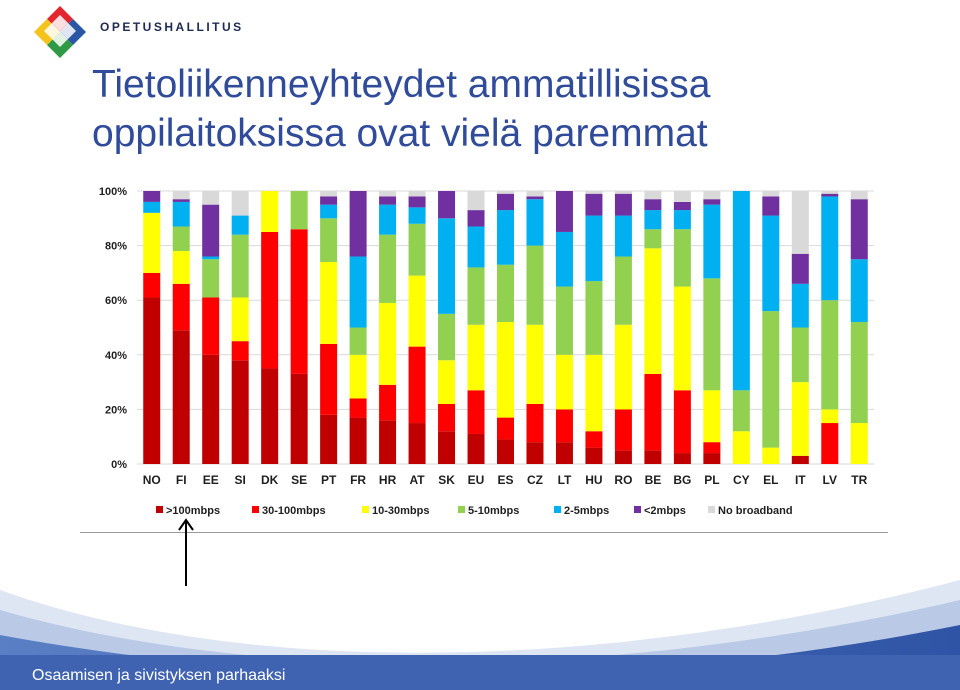  Describe the element at coordinates (240, 480) in the screenshot. I see `x-tick-label: SI` at that location.